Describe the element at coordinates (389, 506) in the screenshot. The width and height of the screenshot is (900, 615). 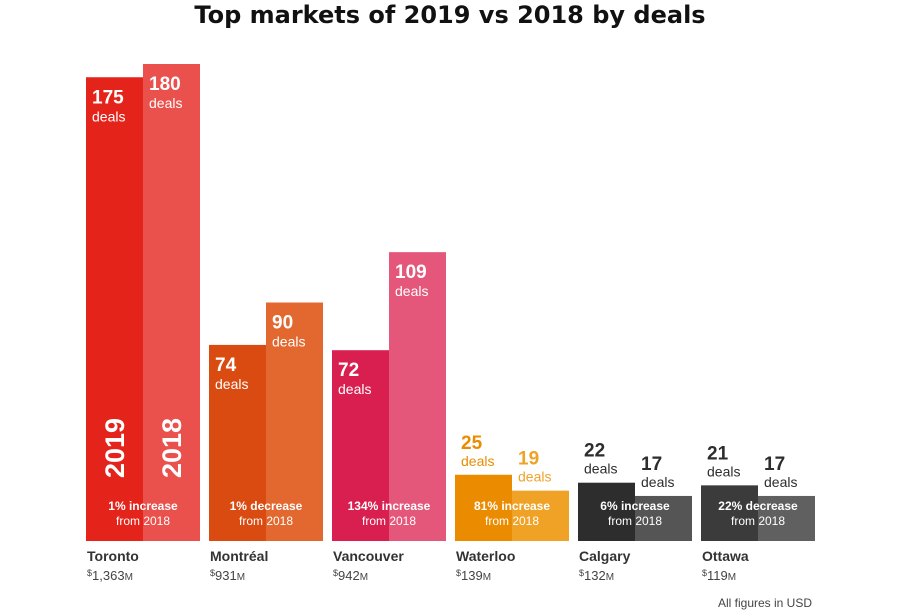
I see `change-annotation: 134% increase` at that location.